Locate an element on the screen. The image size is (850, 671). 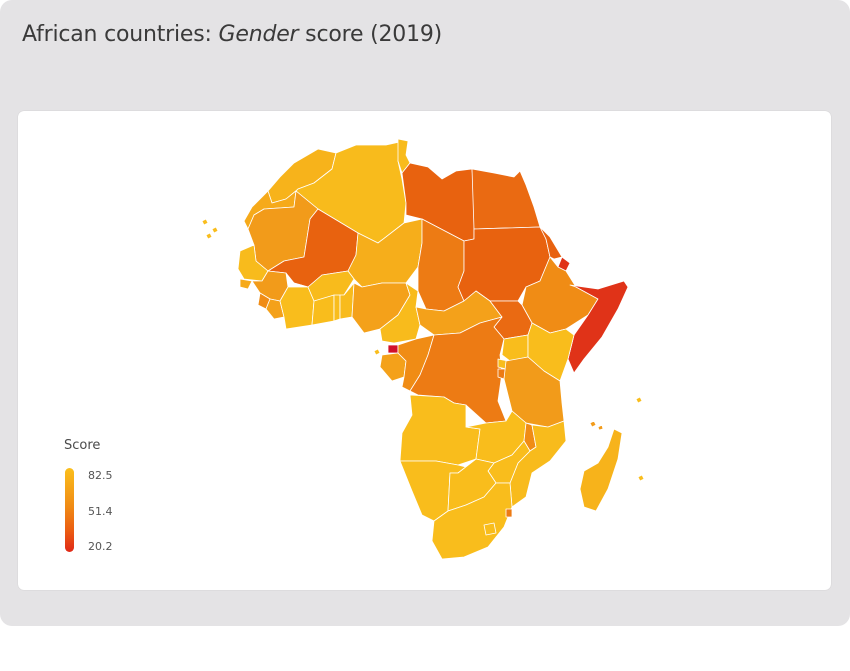
country-mauritius is located at coordinates (641, 478).